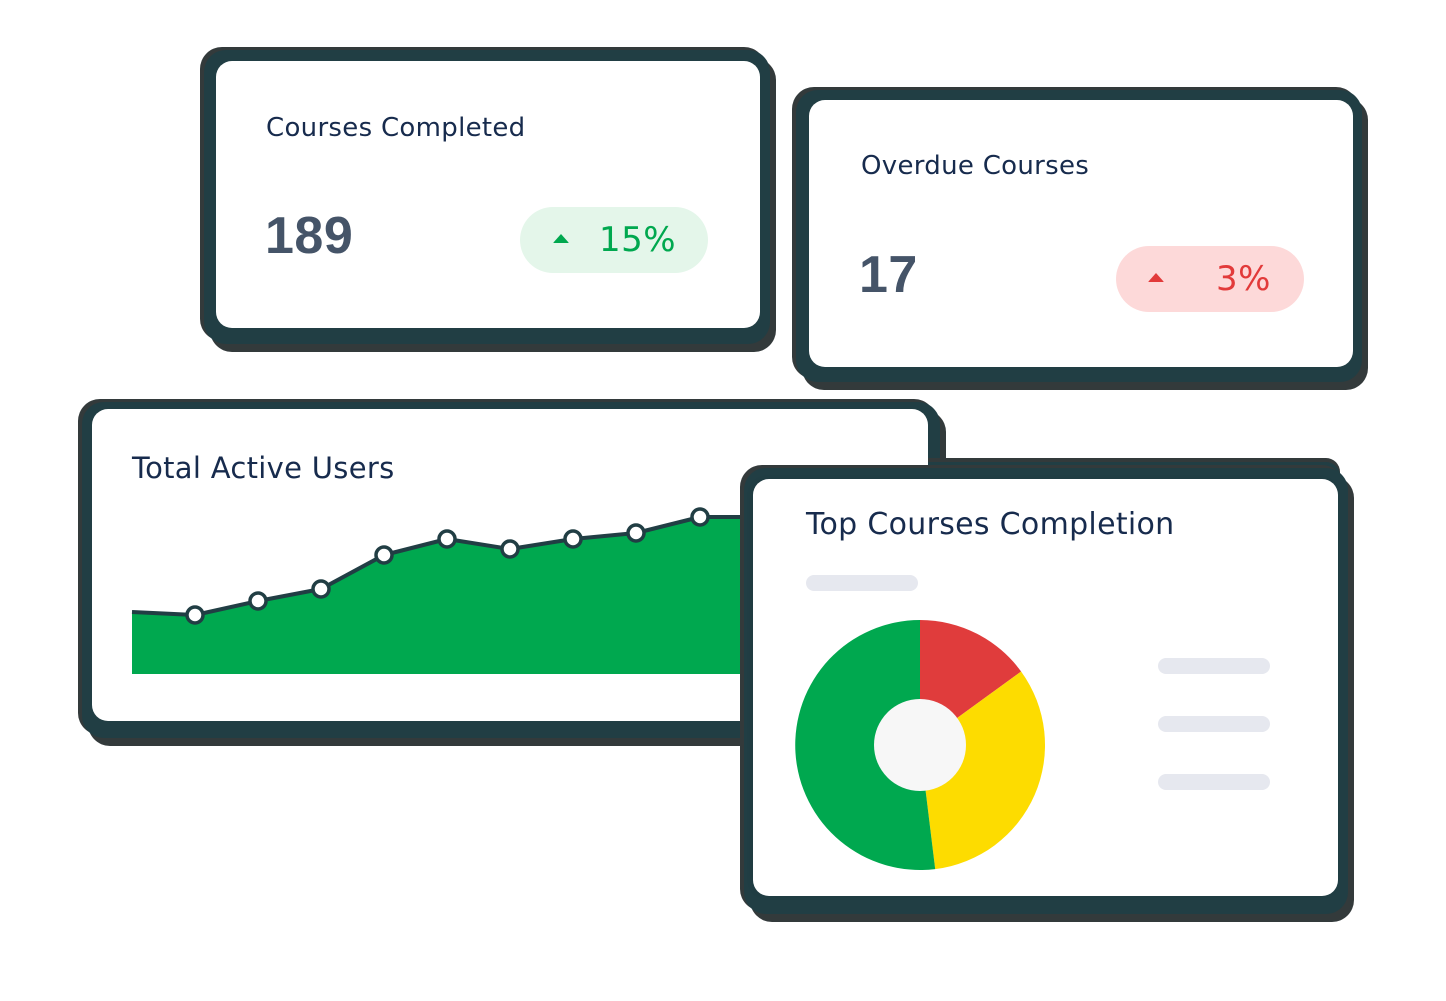  I want to click on overdue-courses-title: Overdue Courses, so click(975, 166).